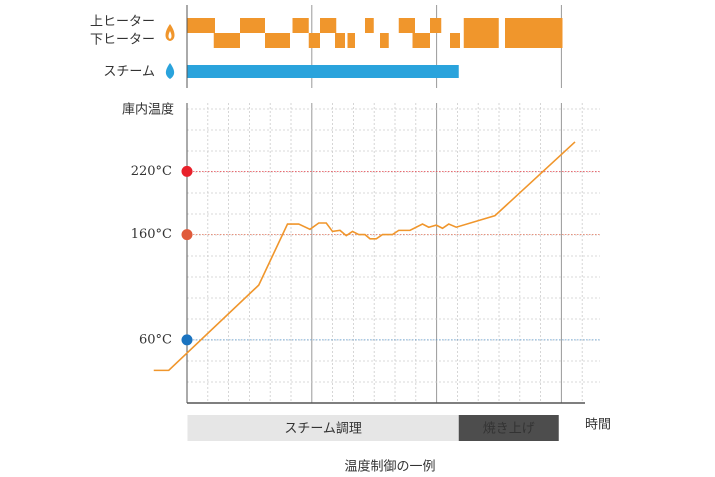 This screenshot has height=477, width=715. What do you see at coordinates (170, 32) in the screenshot?
I see `flame-icon` at bounding box center [170, 32].